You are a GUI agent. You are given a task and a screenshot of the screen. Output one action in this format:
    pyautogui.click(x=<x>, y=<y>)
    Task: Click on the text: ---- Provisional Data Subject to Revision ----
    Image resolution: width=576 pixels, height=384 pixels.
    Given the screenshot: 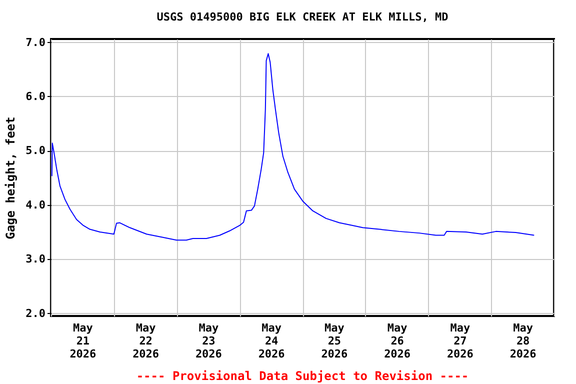 What is the action you would take?
    pyautogui.click(x=302, y=376)
    